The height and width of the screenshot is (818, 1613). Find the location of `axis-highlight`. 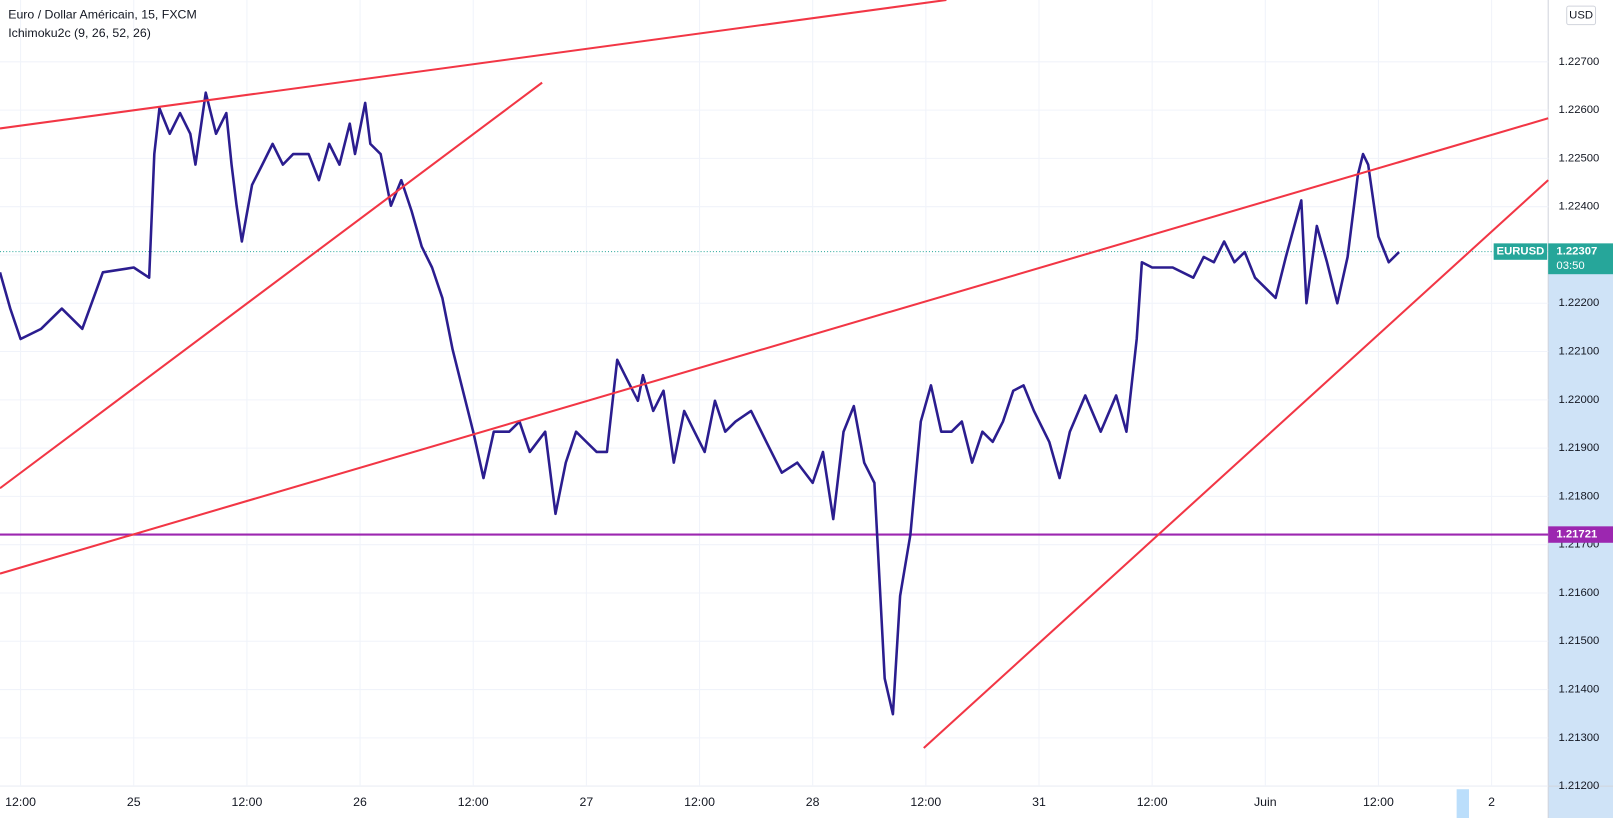

axis-highlight is located at coordinates (1580, 545).